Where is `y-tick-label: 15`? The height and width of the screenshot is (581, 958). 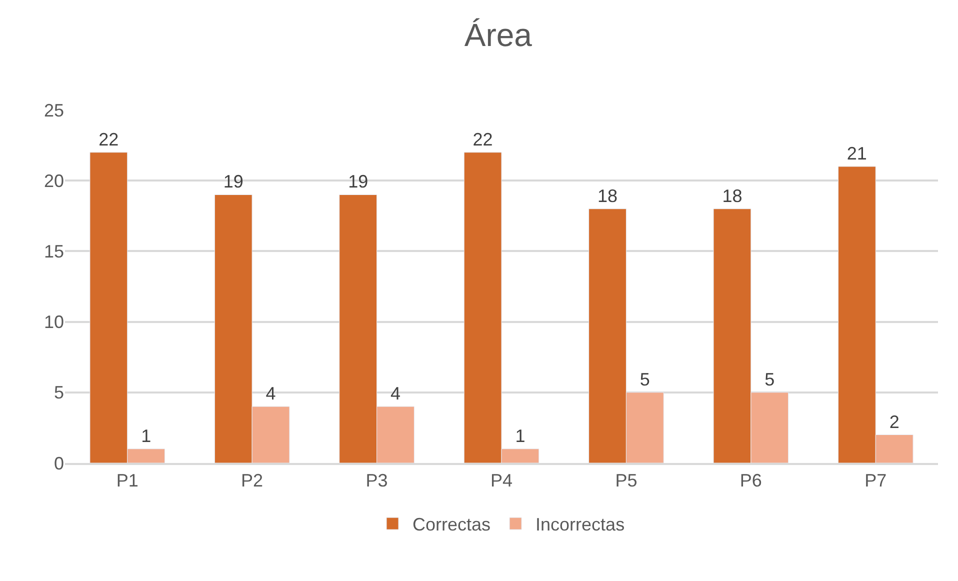 y-tick-label: 15 is located at coordinates (54, 252).